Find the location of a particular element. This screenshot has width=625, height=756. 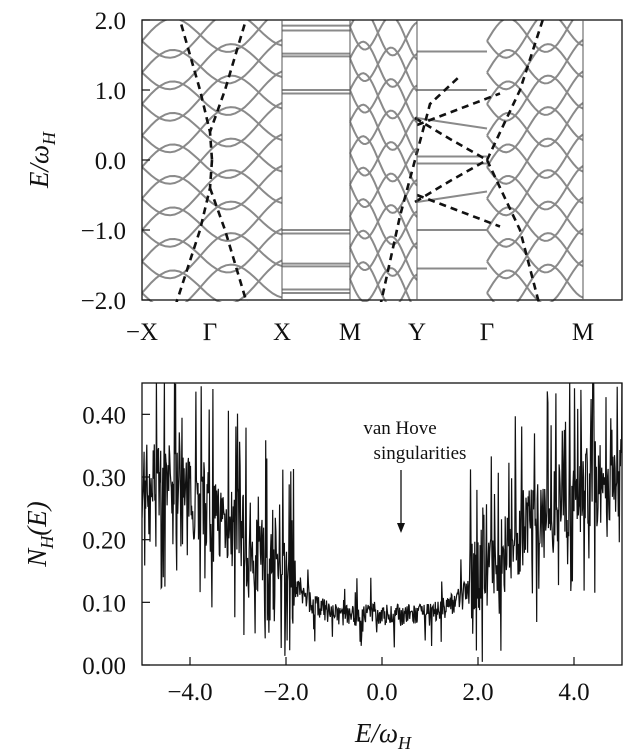

dos-y-tick-label: 0.00 is located at coordinates (104, 666).